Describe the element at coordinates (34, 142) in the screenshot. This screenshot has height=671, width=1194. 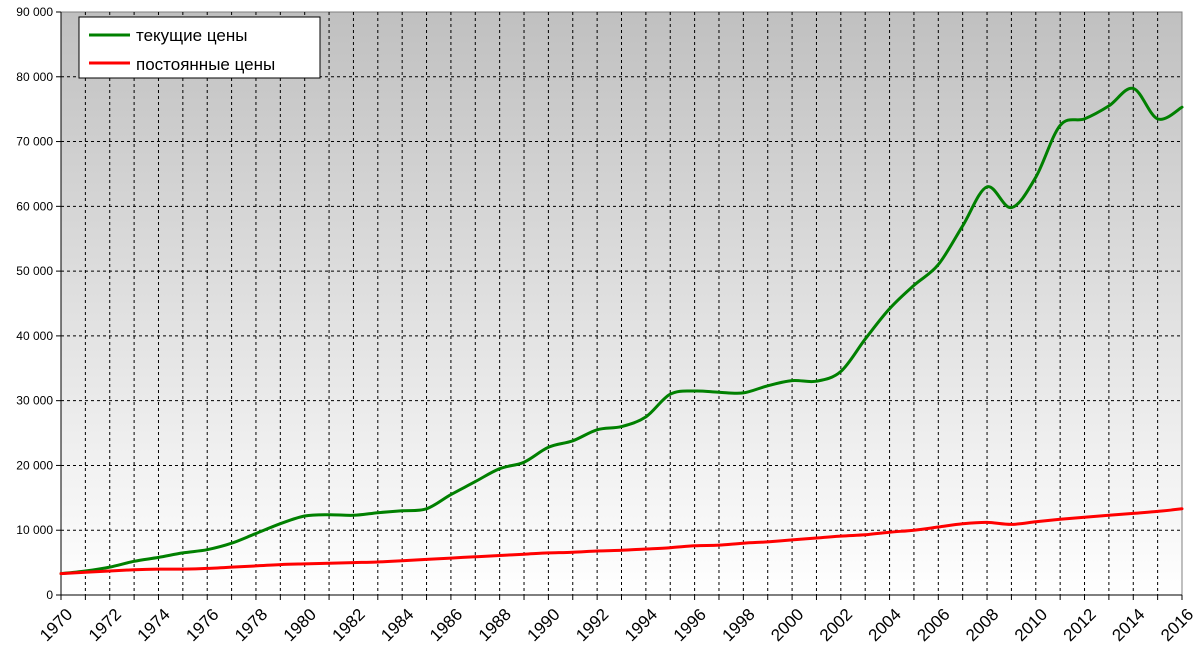
I see `y-tick-label: 70 000` at that location.